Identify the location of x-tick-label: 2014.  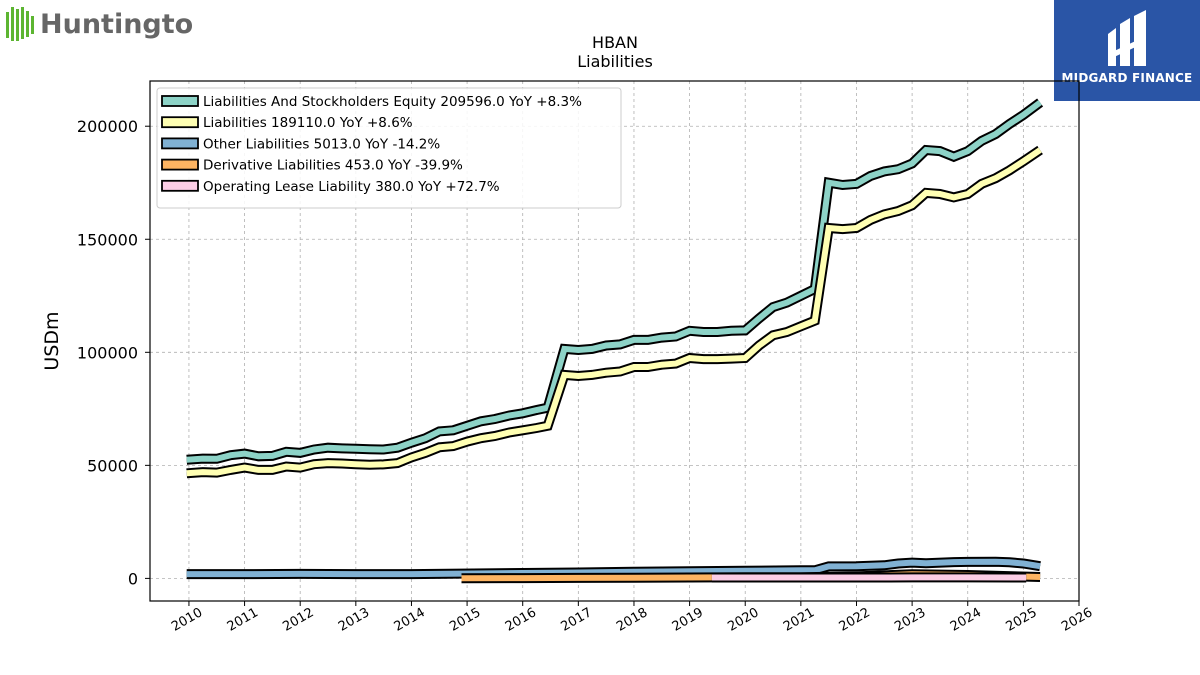
(410, 620).